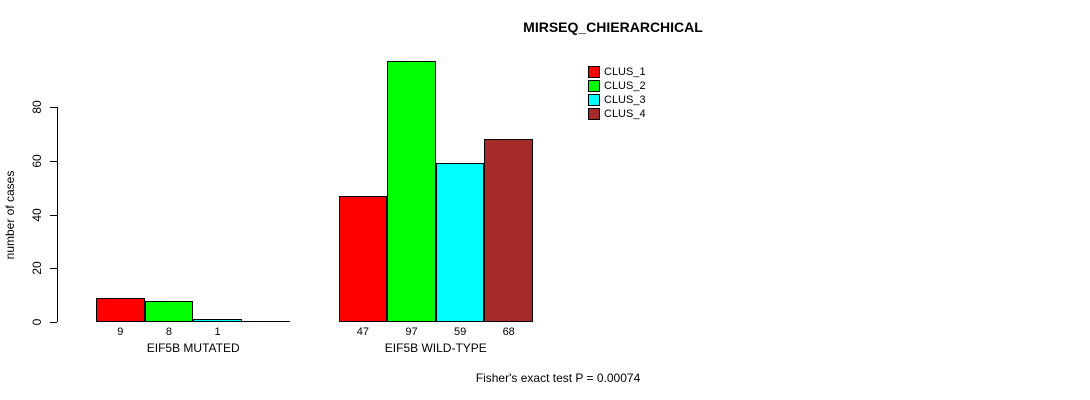 The height and width of the screenshot is (400, 1090). Describe the element at coordinates (613, 27) in the screenshot. I see `chart-title: MIRSEQ_CHIERARCHICAL` at that location.